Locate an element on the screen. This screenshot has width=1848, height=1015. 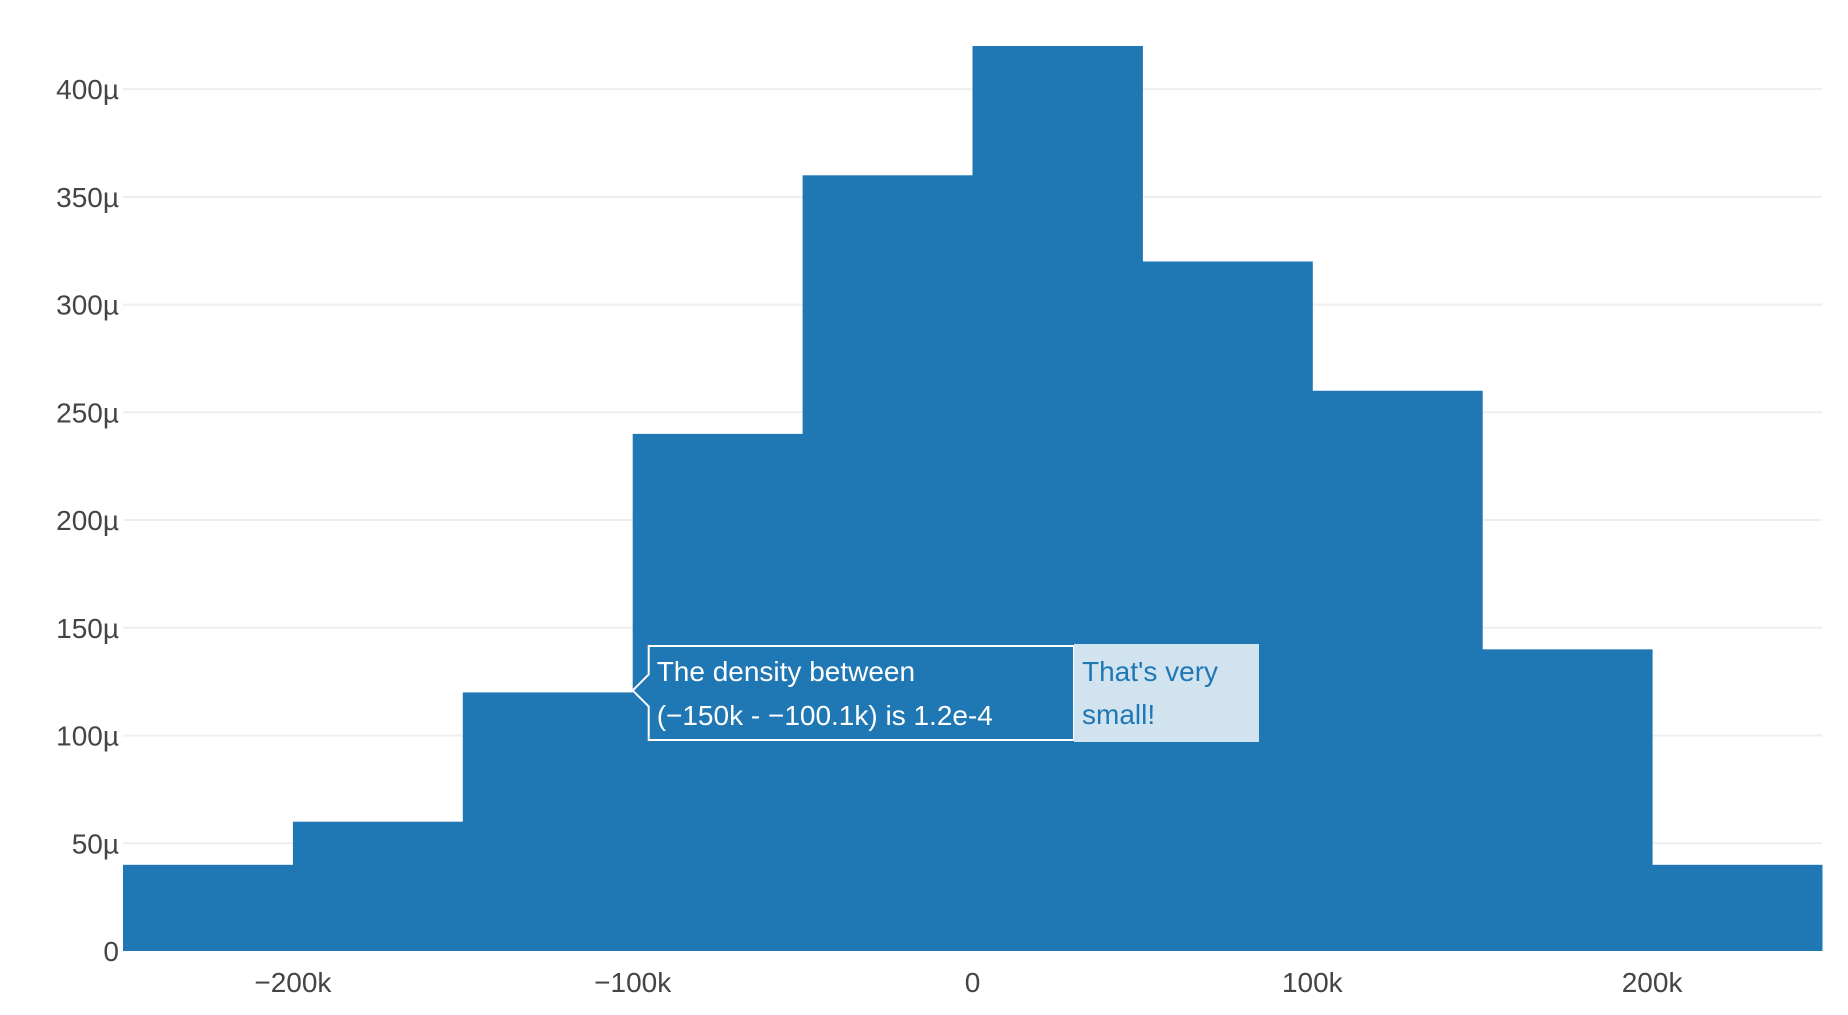
y-tick-label: 50µ is located at coordinates (95, 843).